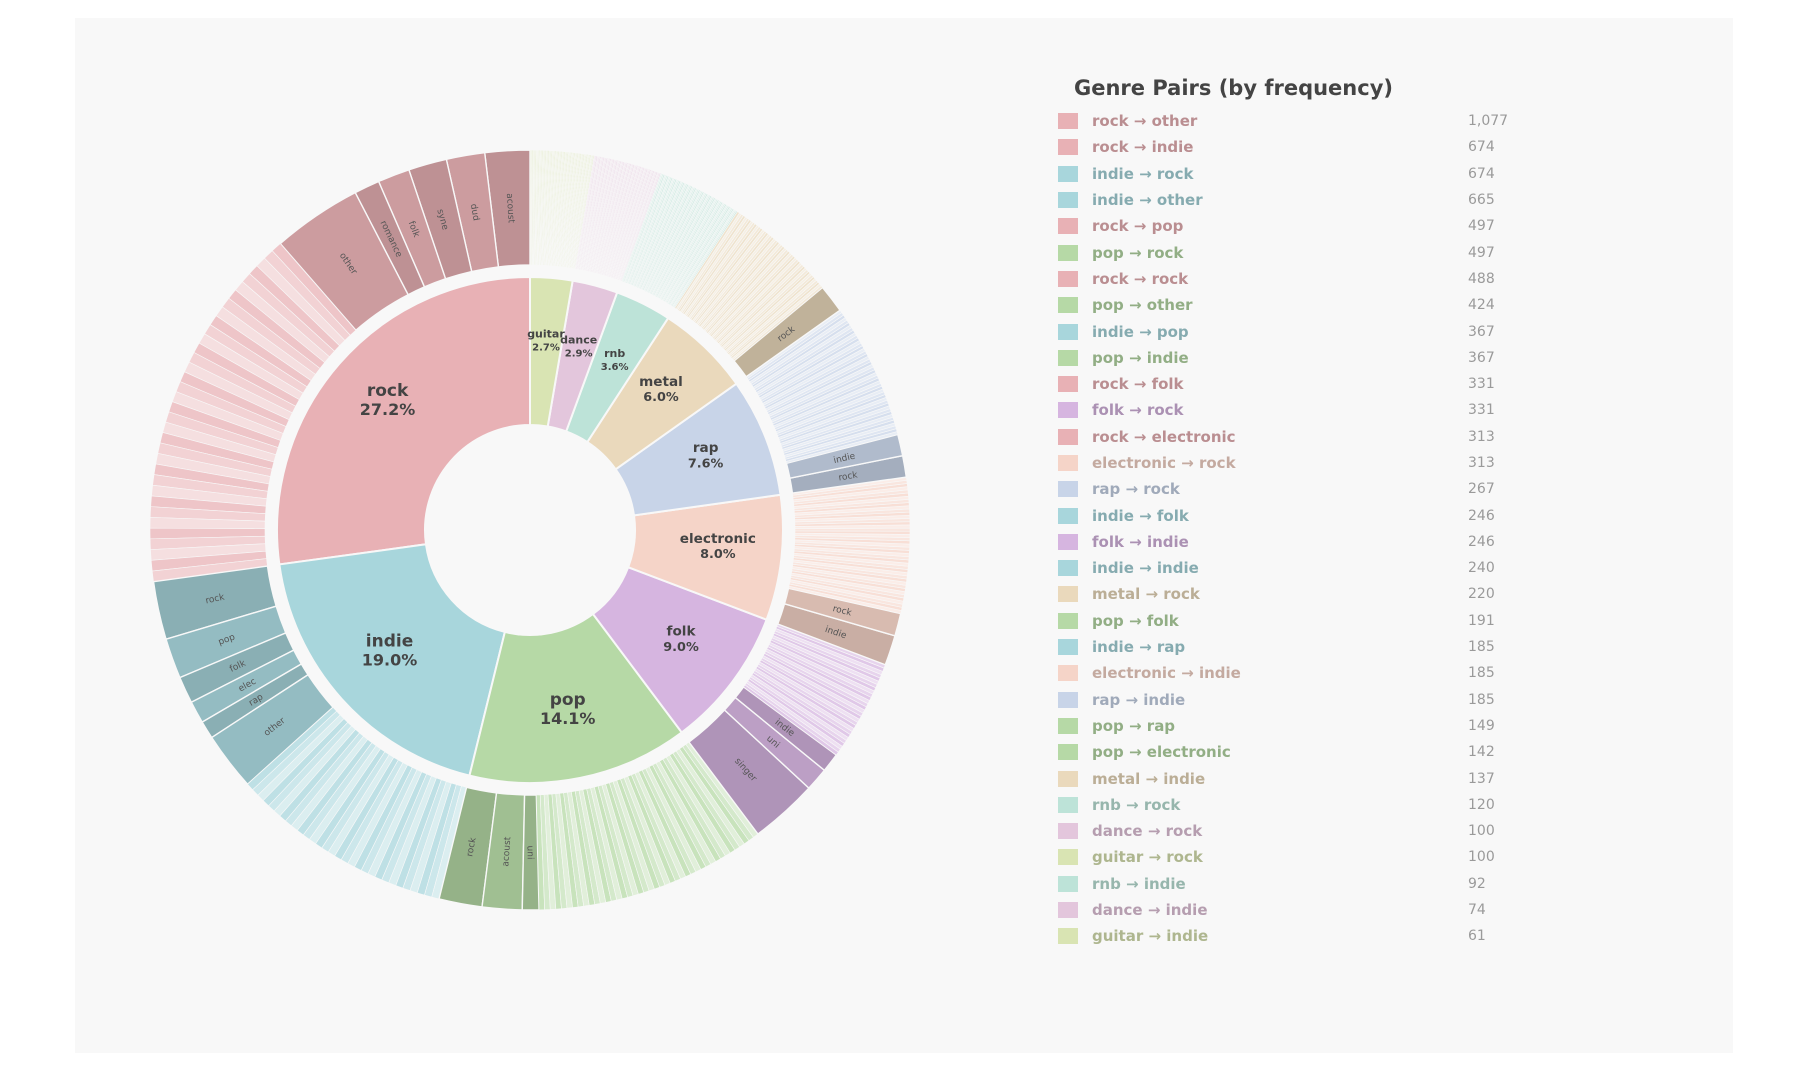 Image resolution: width=1800 pixels, height=1065 pixels. Describe the element at coordinates (1293, 147) in the screenshot. I see `legend-entry: rock → indie 674` at that location.